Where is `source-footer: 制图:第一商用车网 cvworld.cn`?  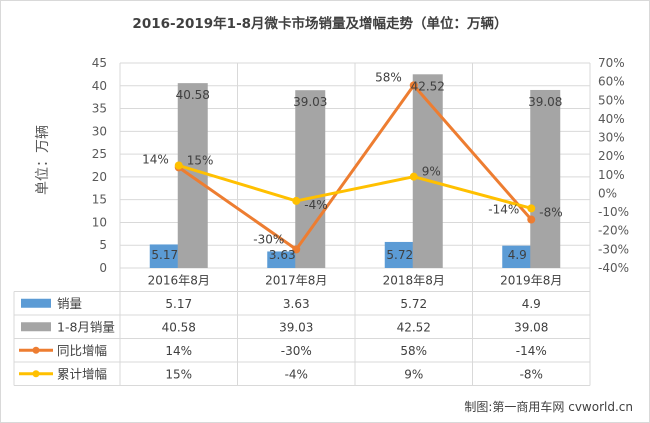
source-footer: 制图:第一商用车网 cvworld.cn is located at coordinates (548, 406).